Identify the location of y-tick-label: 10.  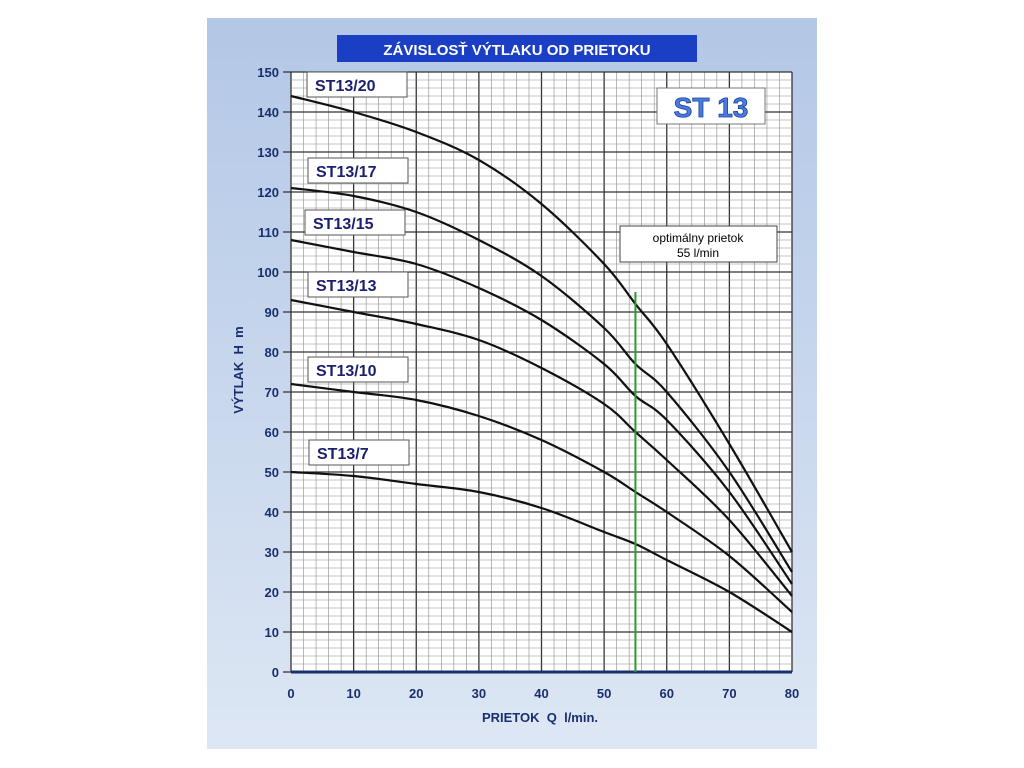
(272, 632).